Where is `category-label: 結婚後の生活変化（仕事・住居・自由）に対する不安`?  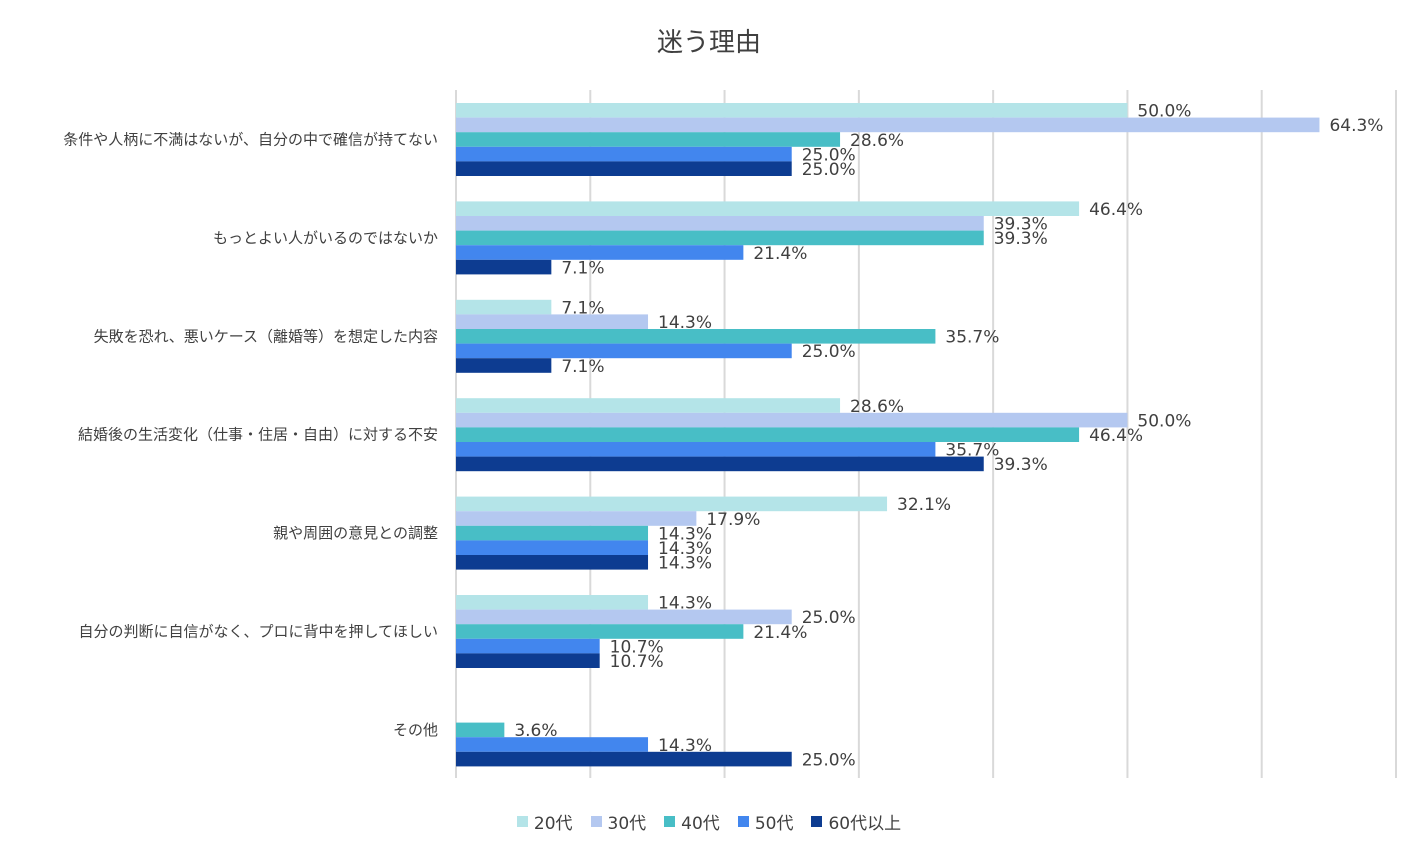 category-label: 結婚後の生活変化（仕事・住居・自由）に対する不安 is located at coordinates (258, 435).